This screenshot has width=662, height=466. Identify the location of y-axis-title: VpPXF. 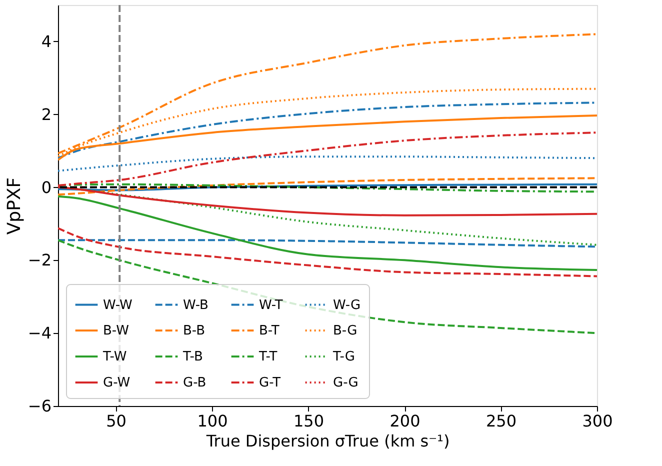
(14, 206).